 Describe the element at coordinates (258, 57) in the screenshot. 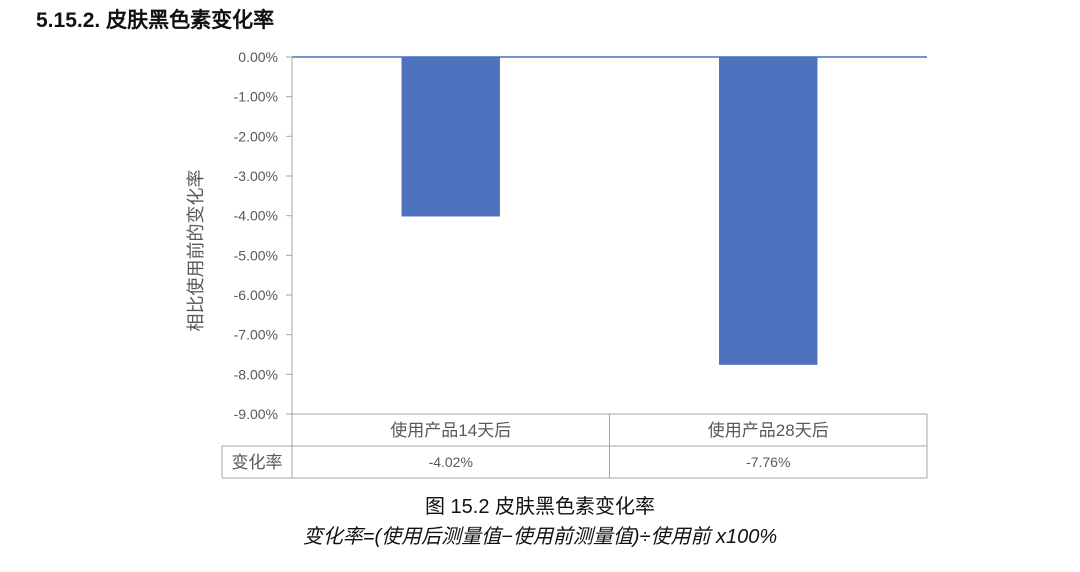

I see `y-tick-label: 0.00%` at that location.